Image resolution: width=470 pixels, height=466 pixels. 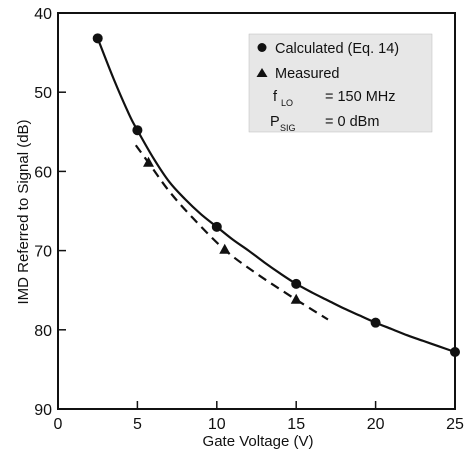 I want to click on legend-marker-triangle, so click(x=262, y=72).